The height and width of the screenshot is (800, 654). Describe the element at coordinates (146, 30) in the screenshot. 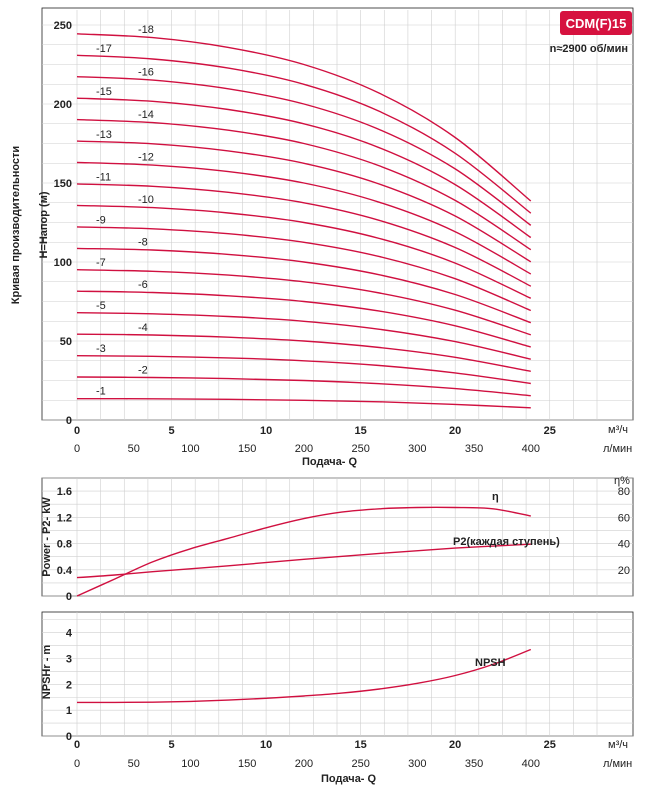

I see `curve-label-stage-18: -18` at that location.